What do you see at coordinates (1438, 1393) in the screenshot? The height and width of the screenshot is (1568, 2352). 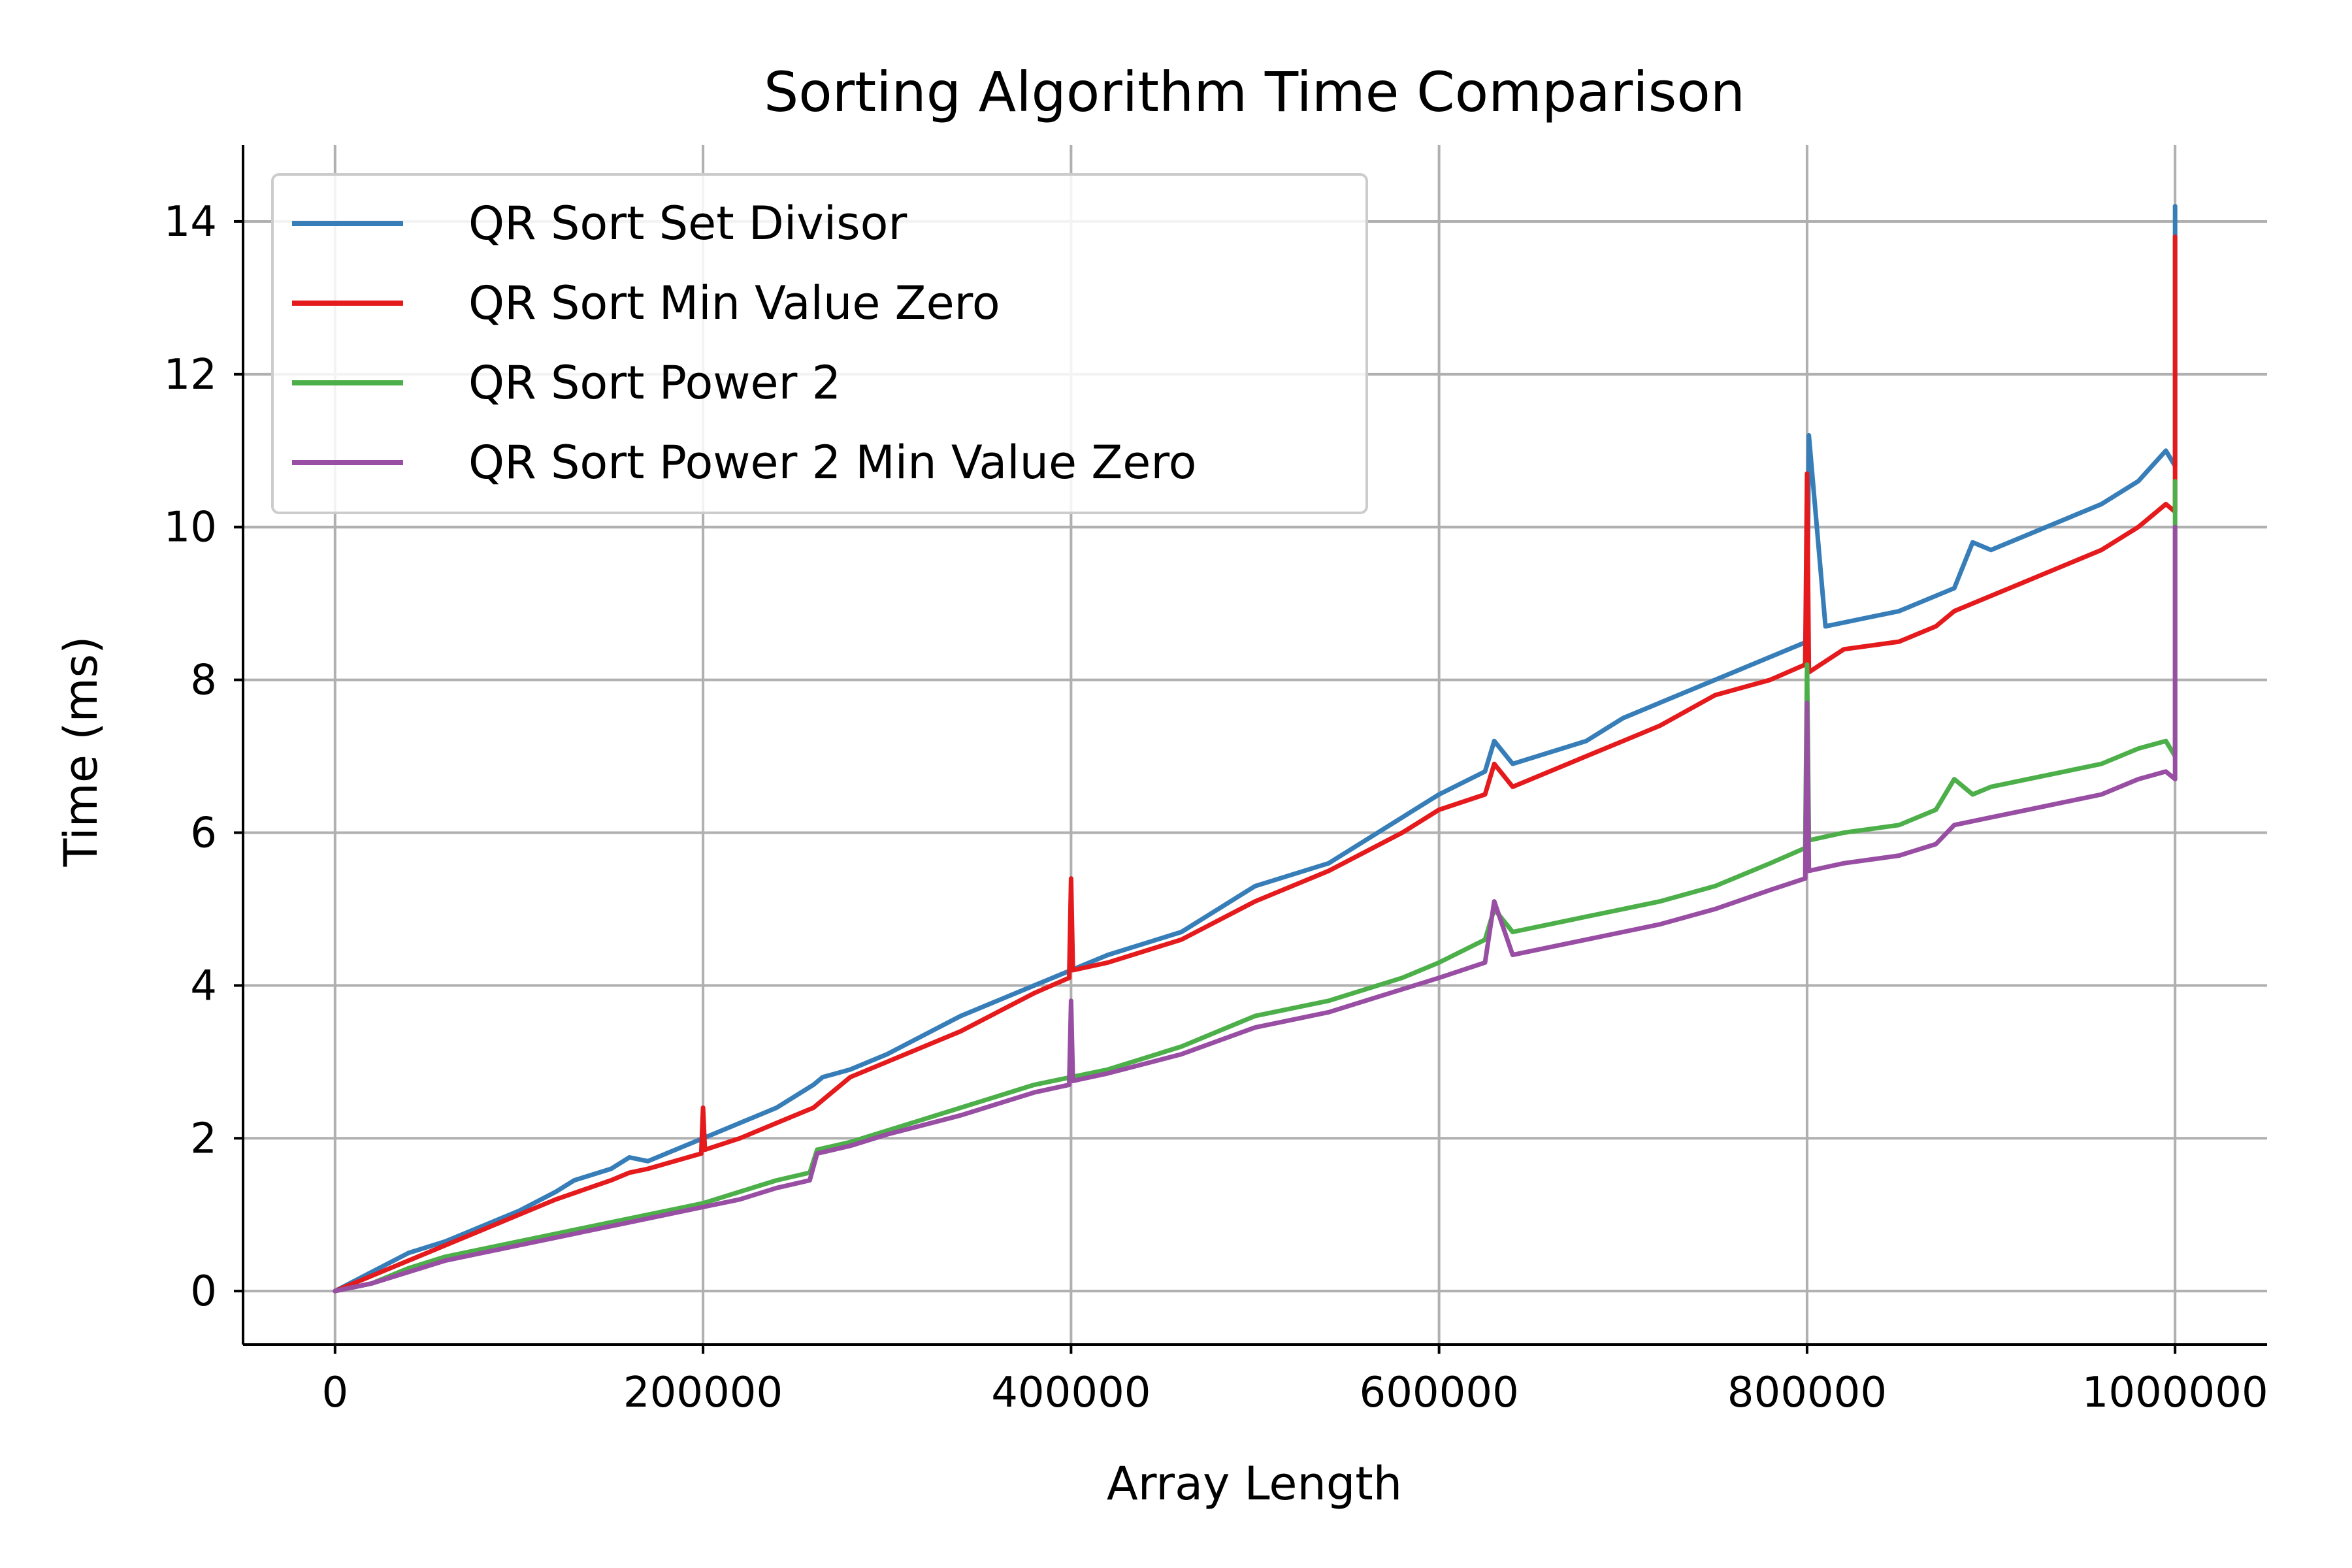 I see `x-tick-label-3: 600000` at bounding box center [1438, 1393].